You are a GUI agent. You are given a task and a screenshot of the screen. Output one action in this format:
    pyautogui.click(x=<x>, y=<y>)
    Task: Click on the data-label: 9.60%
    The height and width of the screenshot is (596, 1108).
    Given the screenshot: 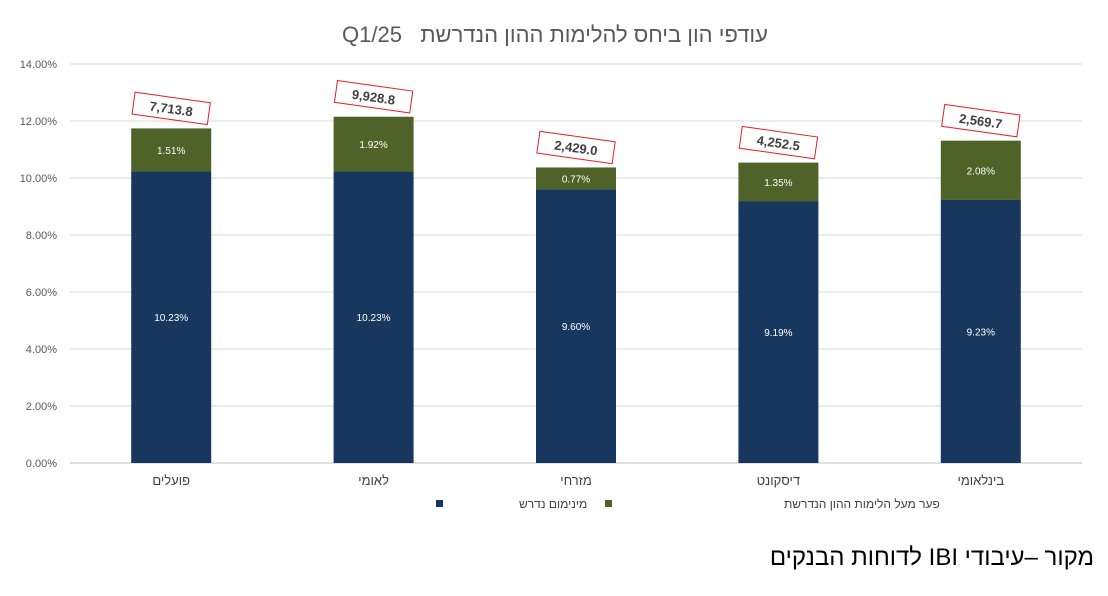 What is the action you would take?
    pyautogui.click(x=576, y=327)
    